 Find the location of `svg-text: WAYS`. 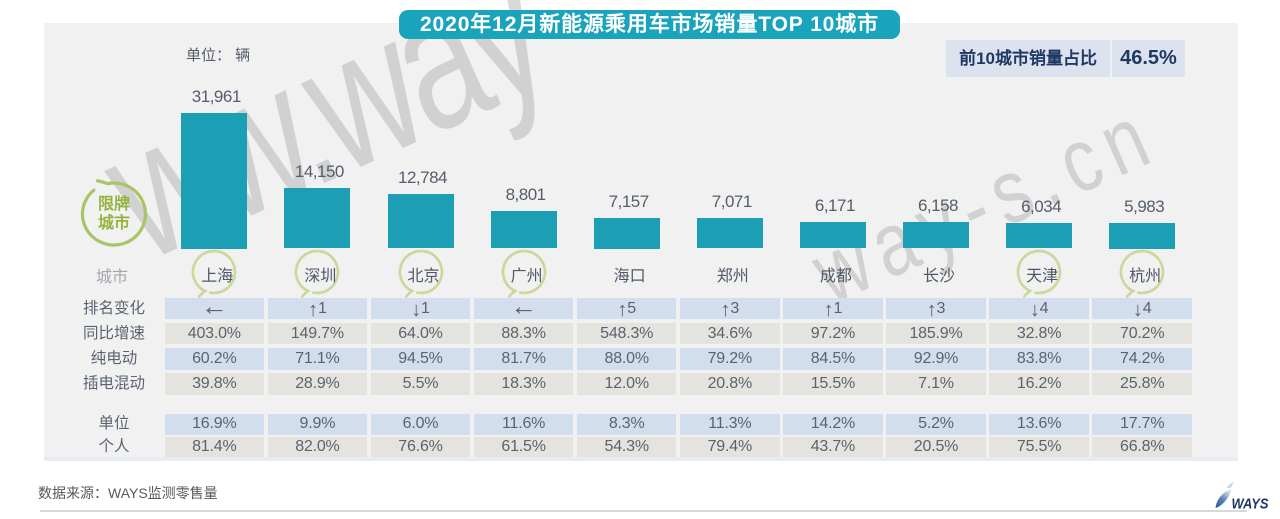

svg-text: WAYS is located at coordinates (1250, 504).